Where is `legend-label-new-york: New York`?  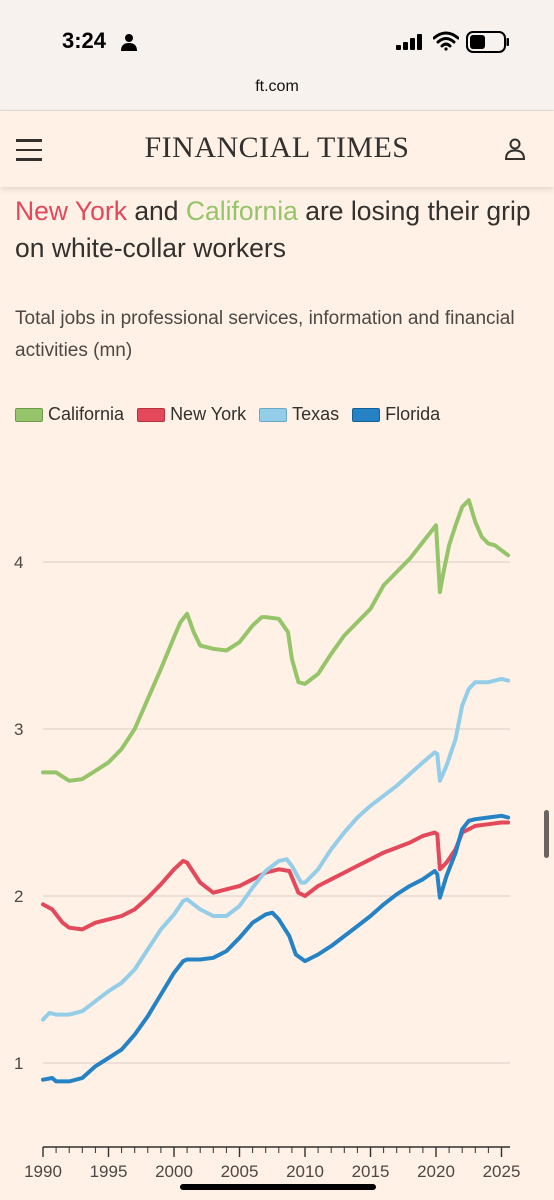 legend-label-new-york: New York is located at coordinates (208, 414).